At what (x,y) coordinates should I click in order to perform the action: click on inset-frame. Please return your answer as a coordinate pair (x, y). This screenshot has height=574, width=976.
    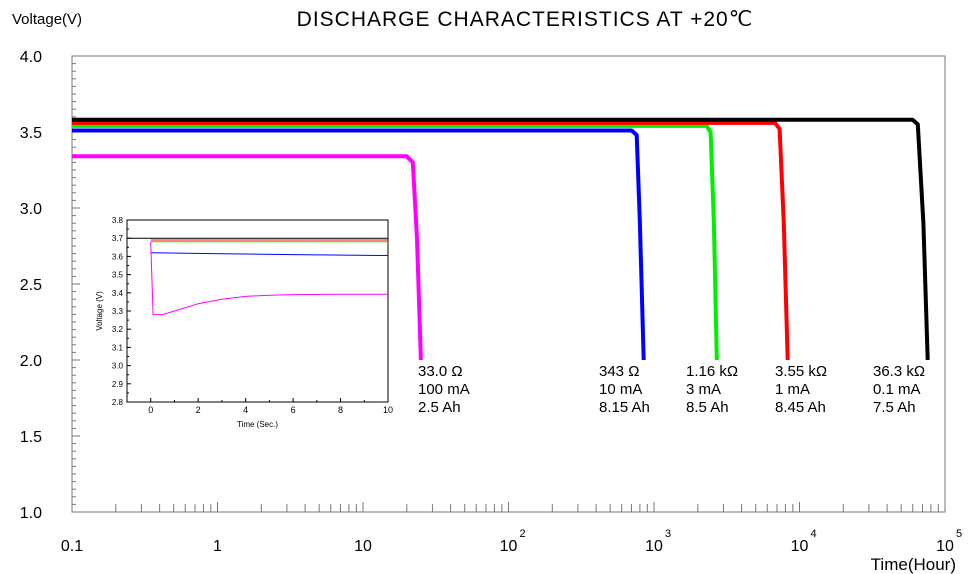
    Looking at the image, I should click on (257, 311).